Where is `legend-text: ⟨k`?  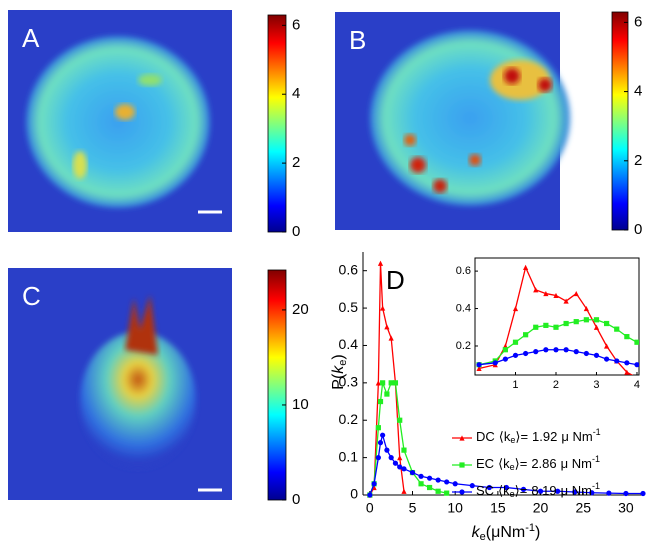 legend-text: ⟨k is located at coordinates (504, 463).